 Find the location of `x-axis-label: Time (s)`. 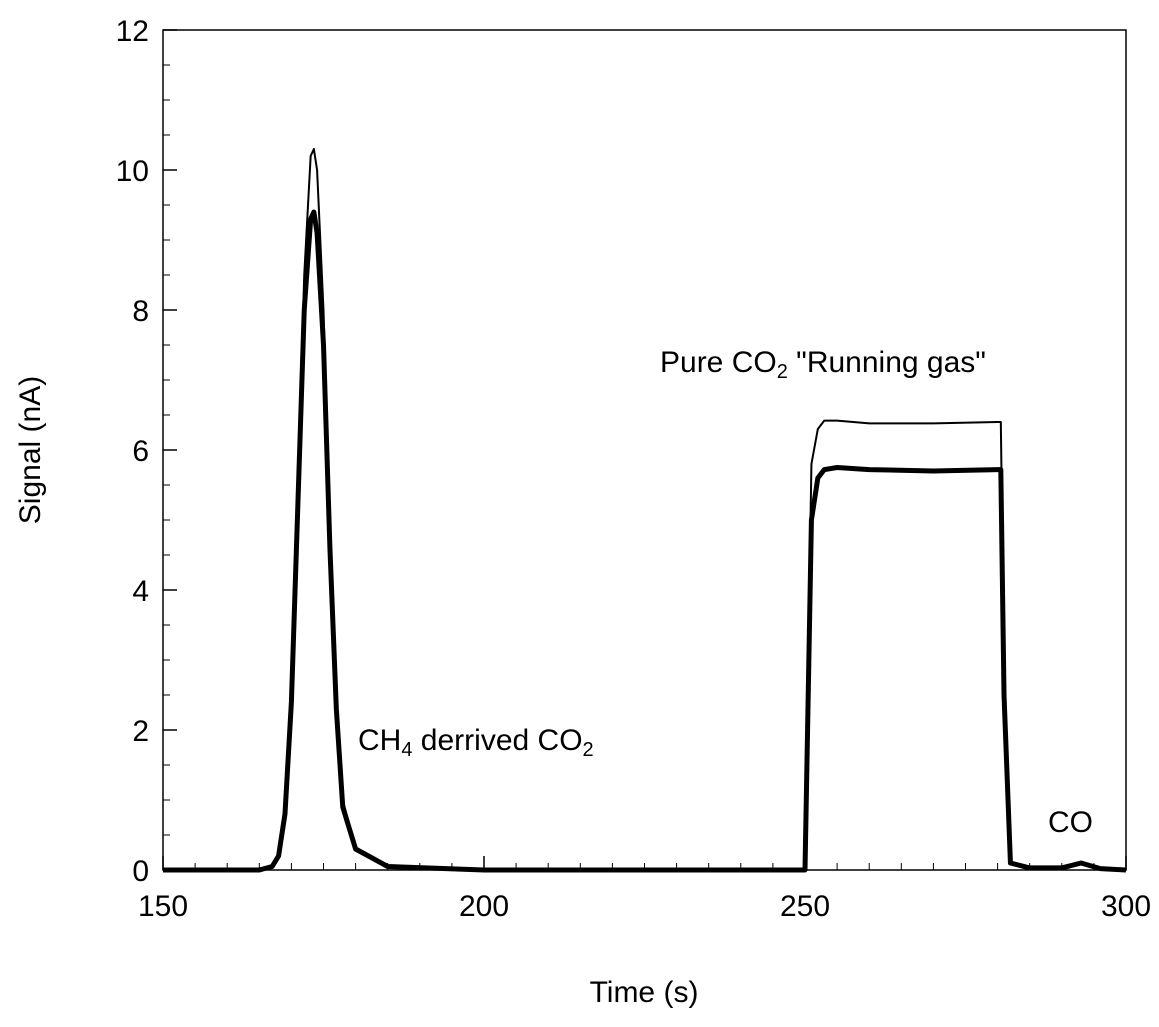

x-axis-label: Time (s) is located at coordinates (644, 992).